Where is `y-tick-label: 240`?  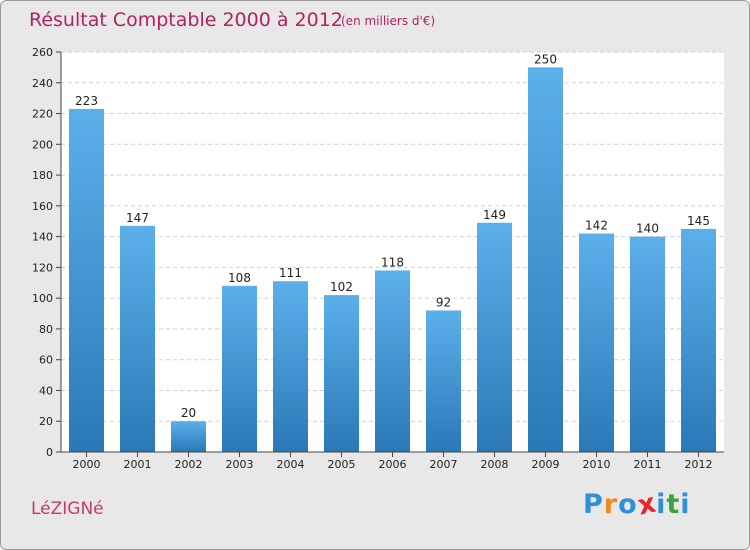
y-tick-label: 240 is located at coordinates (42, 83).